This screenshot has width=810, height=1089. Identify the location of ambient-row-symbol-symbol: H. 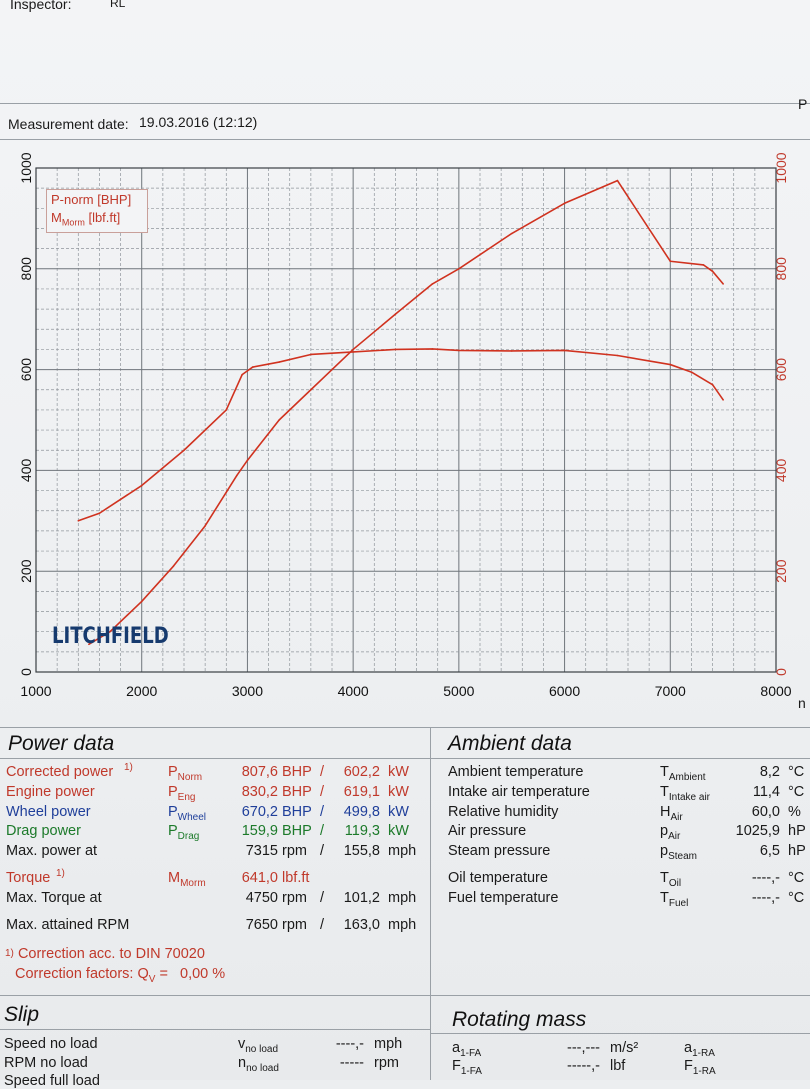
(665, 812).